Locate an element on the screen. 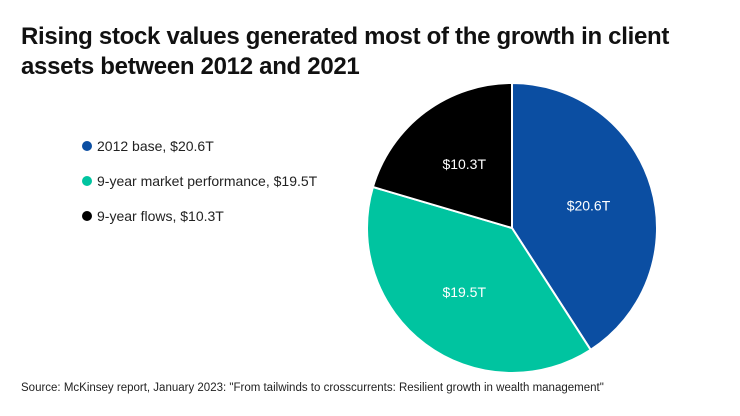  legend-item: 2012 base, $20.6T is located at coordinates (199, 145).